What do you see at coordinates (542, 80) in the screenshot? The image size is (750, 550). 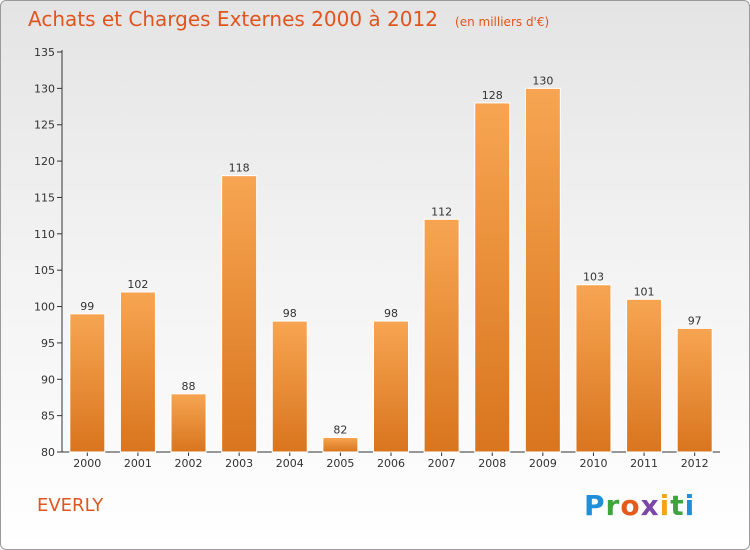 I see `data-label: 130` at bounding box center [542, 80].